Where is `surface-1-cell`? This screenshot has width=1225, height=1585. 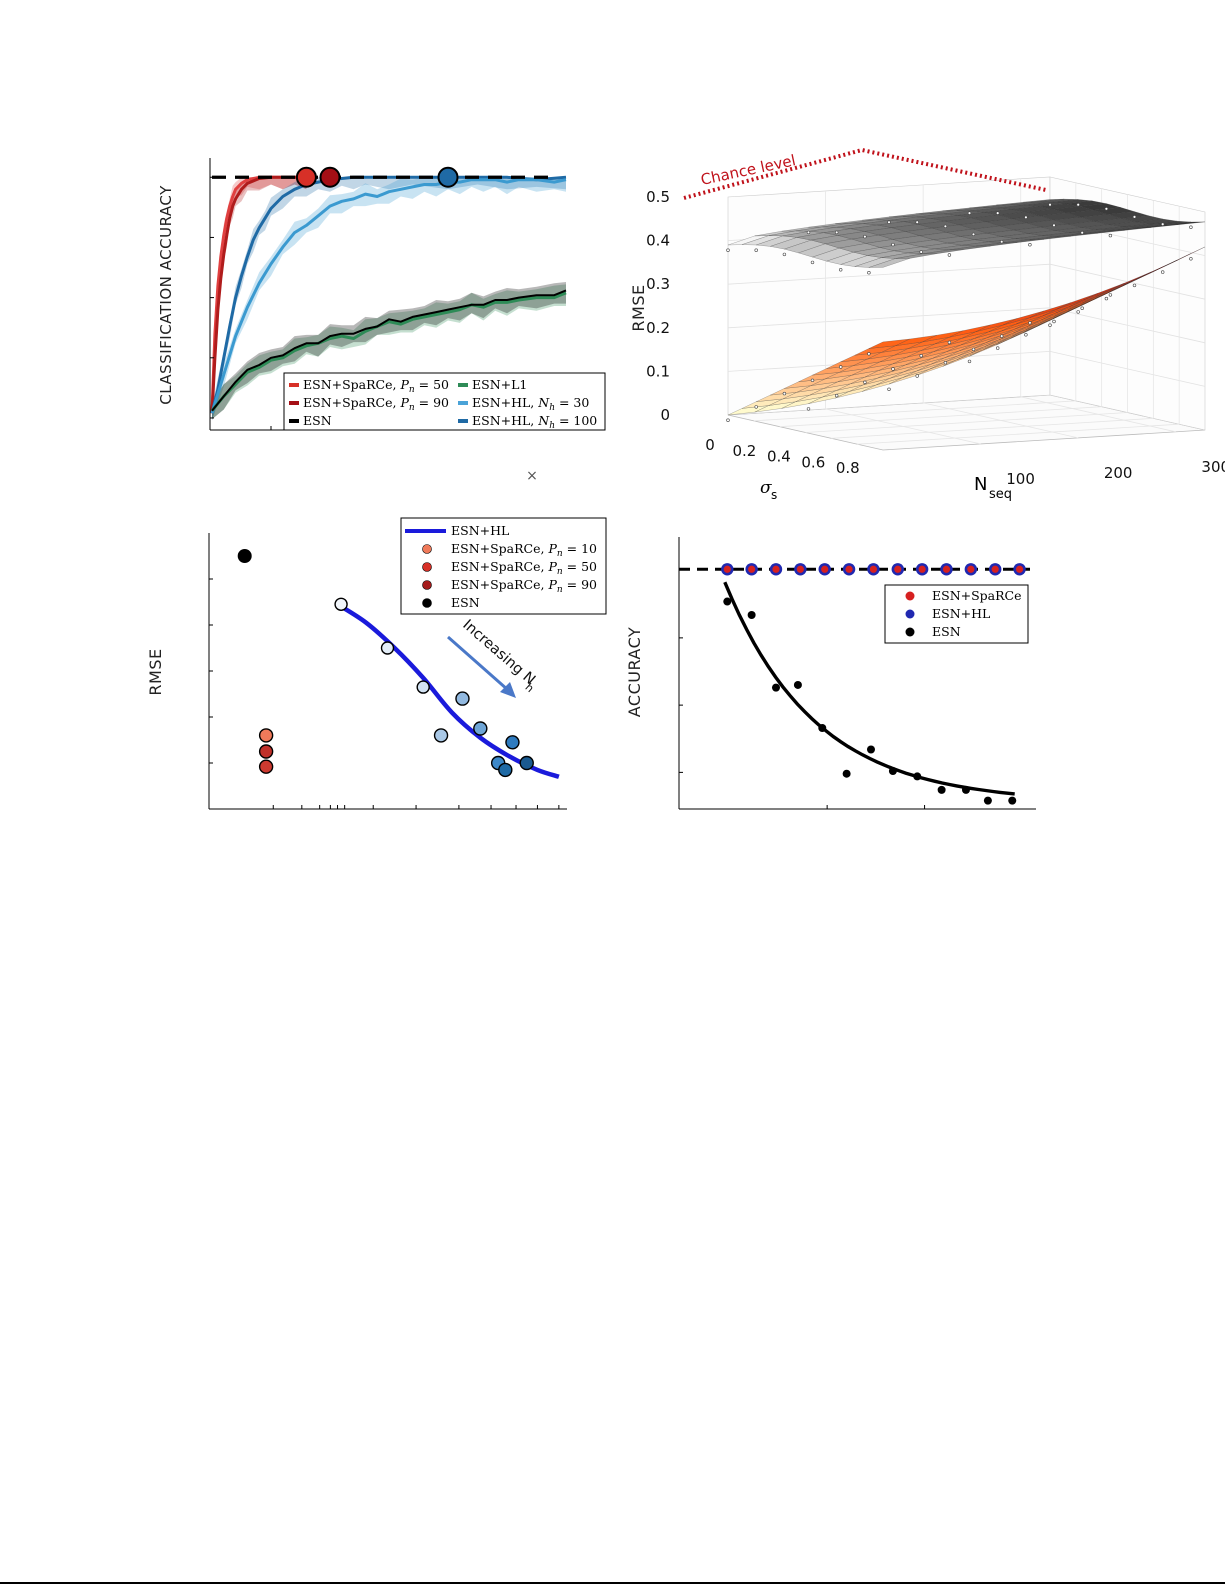
surface-1-cell is located at coordinates (1185, 256).